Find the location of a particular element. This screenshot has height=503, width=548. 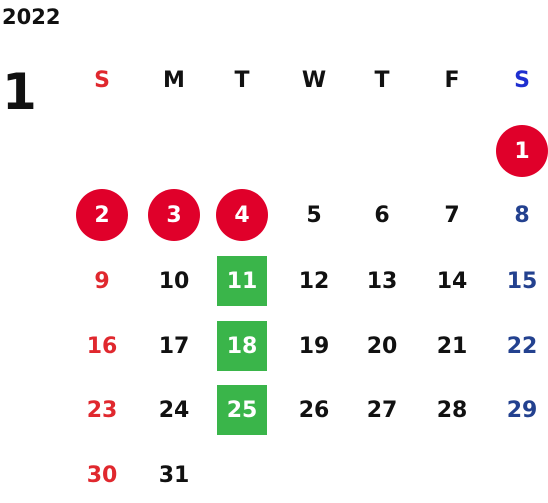

day-30: 30 is located at coordinates (102, 475).